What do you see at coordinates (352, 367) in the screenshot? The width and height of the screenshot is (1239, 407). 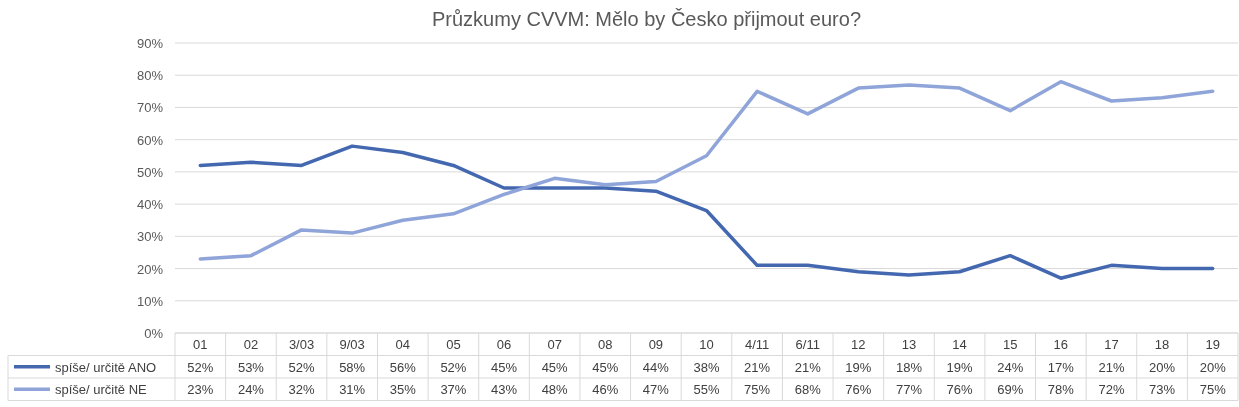 I see `data-label: 58%` at bounding box center [352, 367].